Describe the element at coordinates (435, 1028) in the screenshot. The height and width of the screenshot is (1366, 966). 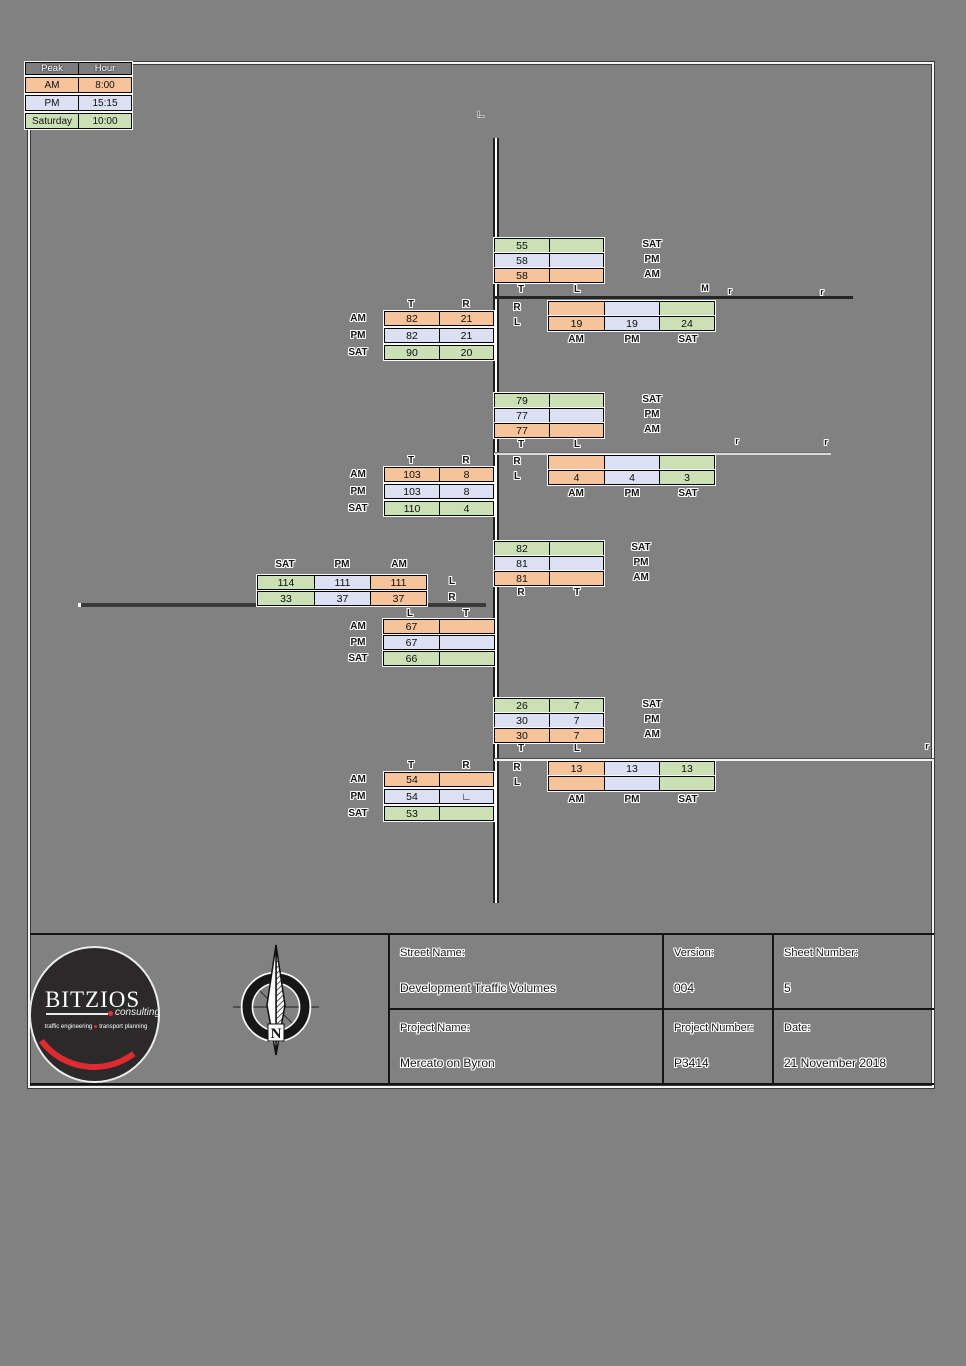
I see `project-name-label: Project Name:` at that location.